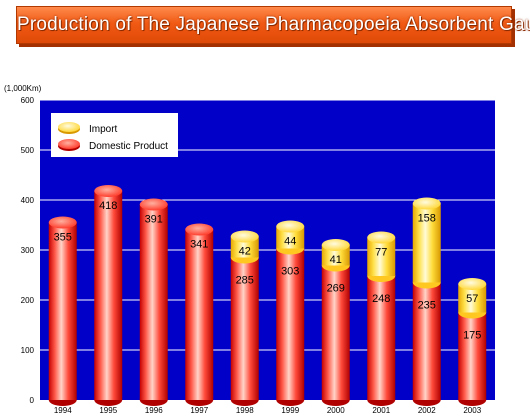 The image size is (530, 420). I want to click on bar-1999: 303 44, so click(290, 313).